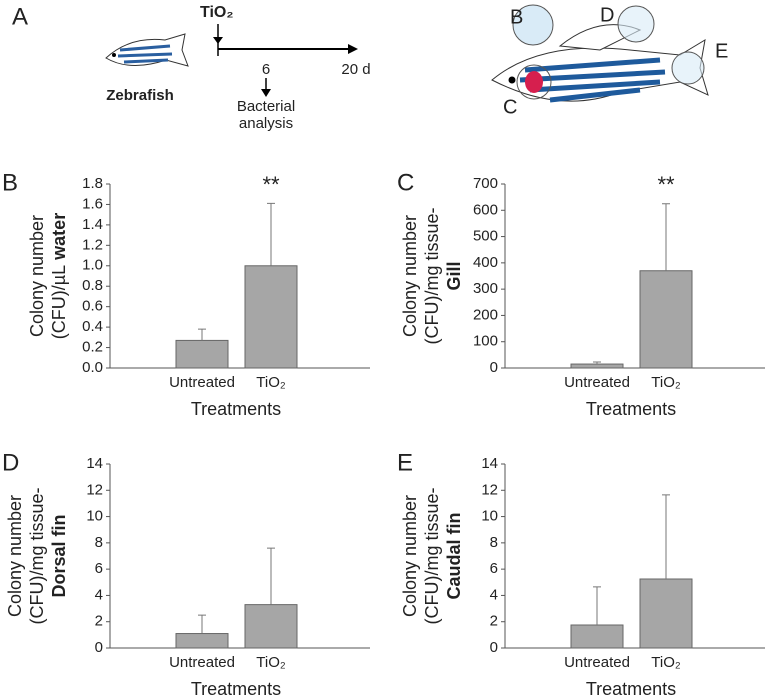 The width and height of the screenshot is (777, 696). Describe the element at coordinates (92, 306) in the screenshot. I see `y-tick-label: 0.6` at that location.